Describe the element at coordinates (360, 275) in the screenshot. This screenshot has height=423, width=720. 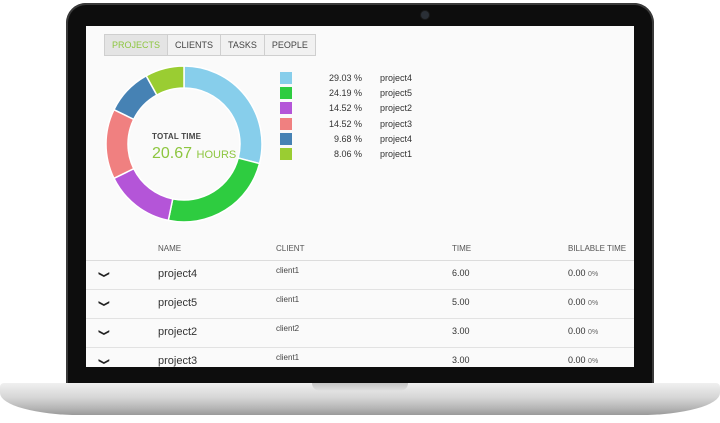
I see `table-row: ❯ project4 client1 6.00 0.00 0%` at that location.